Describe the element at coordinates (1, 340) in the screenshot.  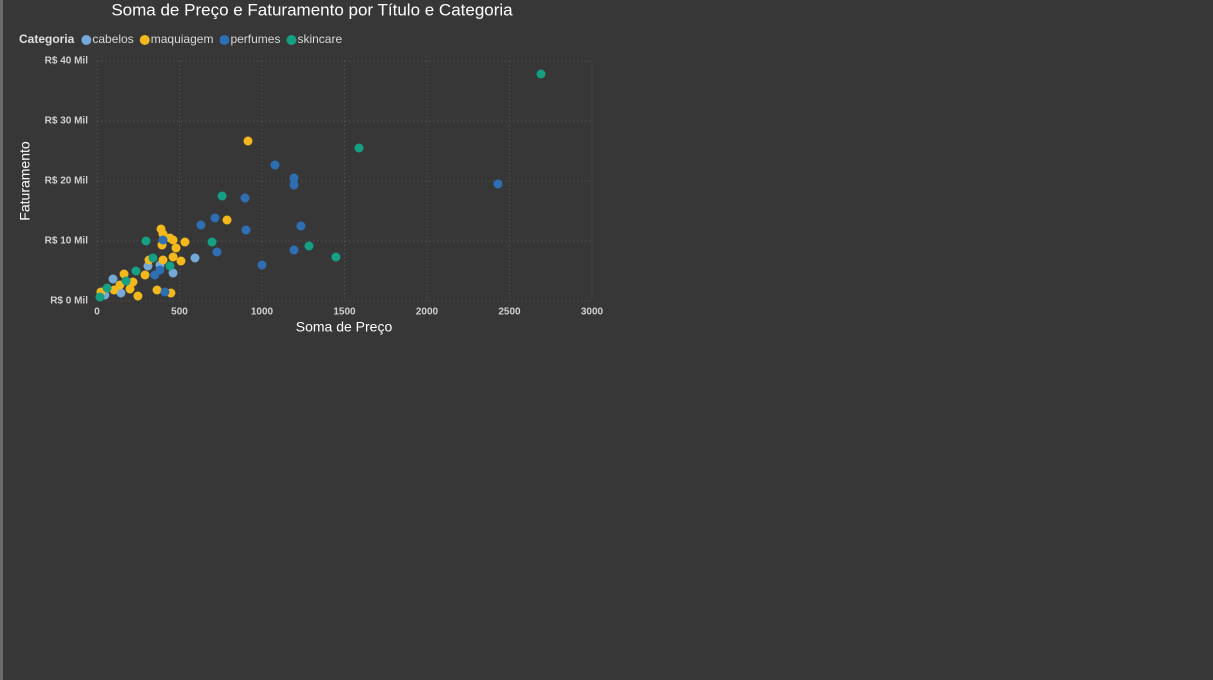
I see `left-border` at that location.